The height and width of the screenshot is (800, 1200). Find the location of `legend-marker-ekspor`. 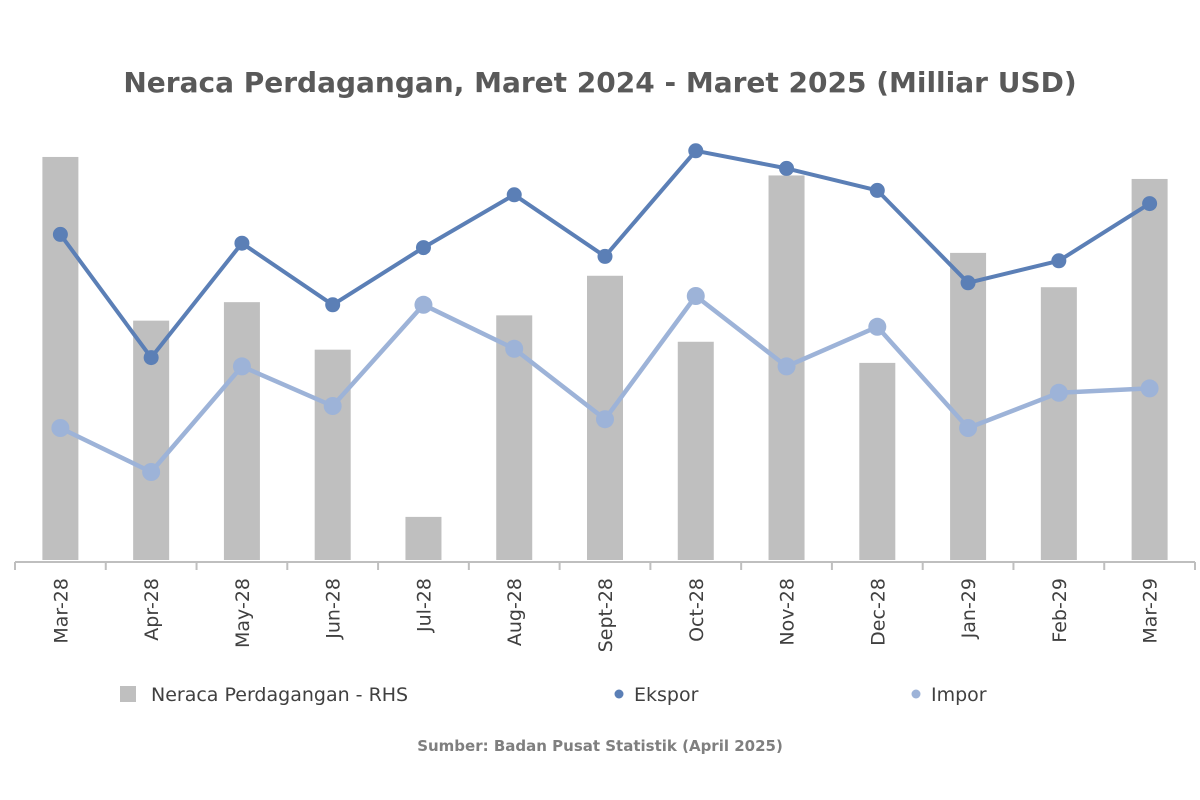

legend-marker-ekspor is located at coordinates (619, 694).